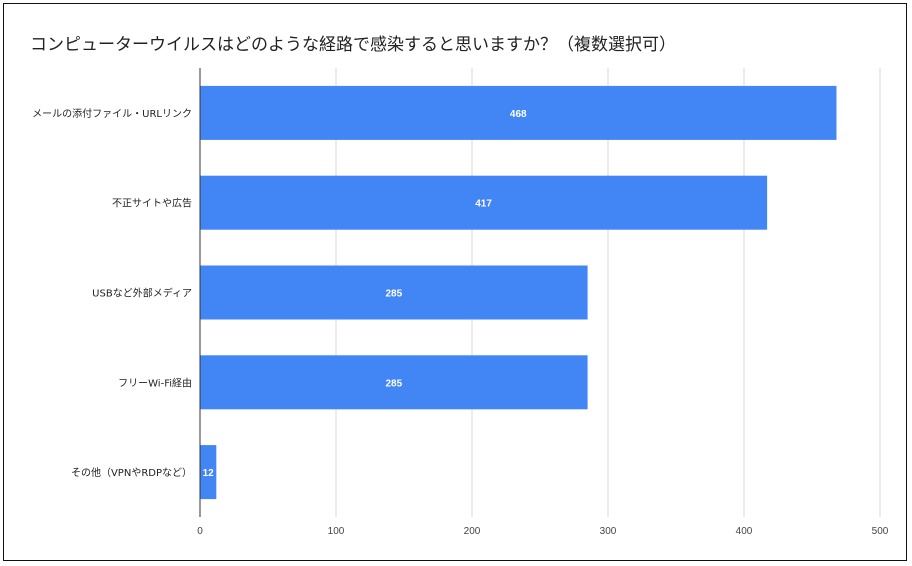 The image size is (912, 566). I want to click on data-label: 417, so click(483, 204).